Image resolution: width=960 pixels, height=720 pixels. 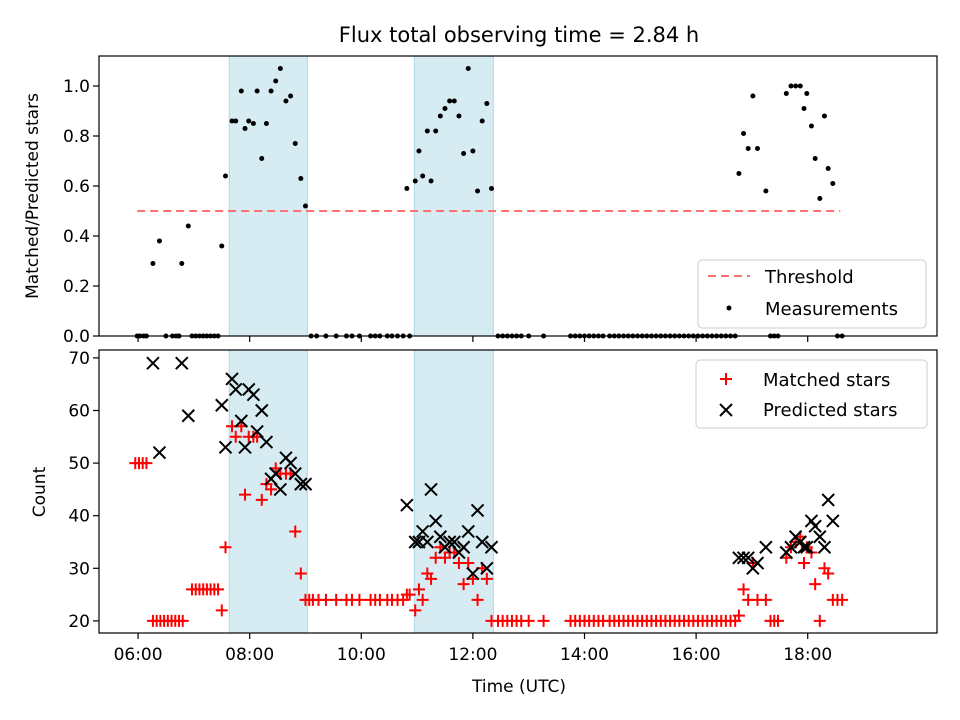 What do you see at coordinates (81, 212) in the screenshot?
I see `top-y-axis: 0.0 0.2 0.4 0.6 0.8 1.0` at bounding box center [81, 212].